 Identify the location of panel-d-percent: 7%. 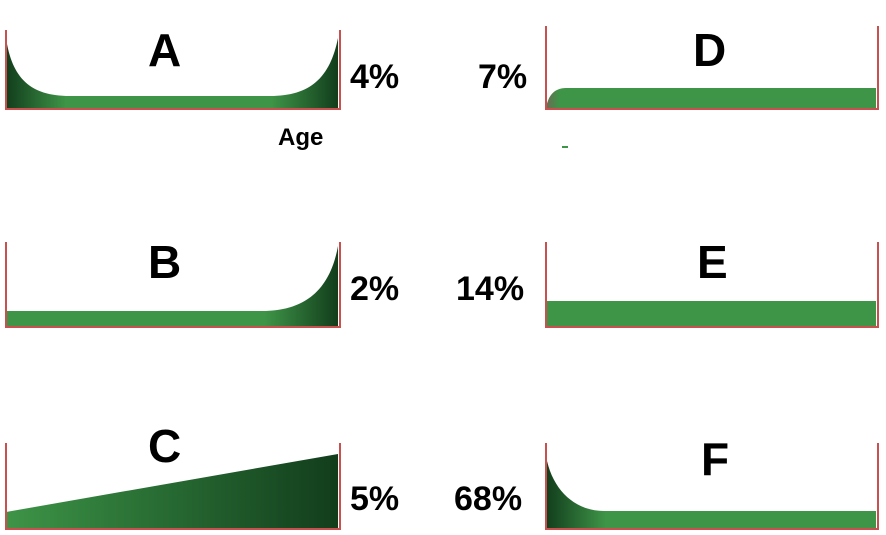
(503, 77).